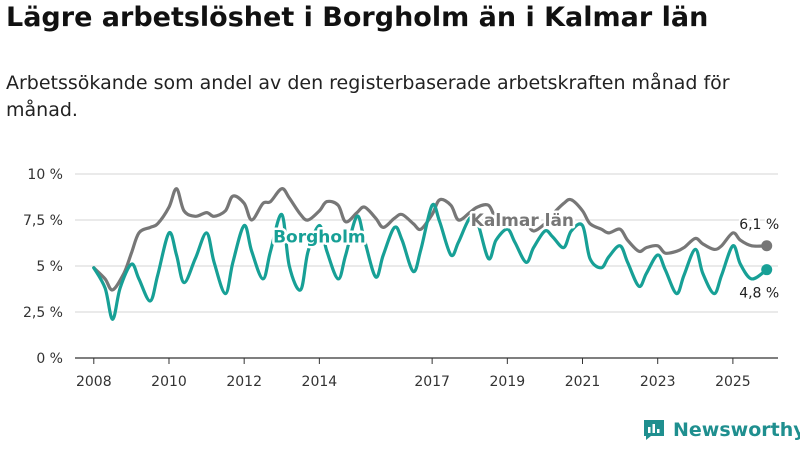 Image resolution: width=800 pixels, height=450 pixels. I want to click on y-tick-label: 5 %, so click(49, 267).